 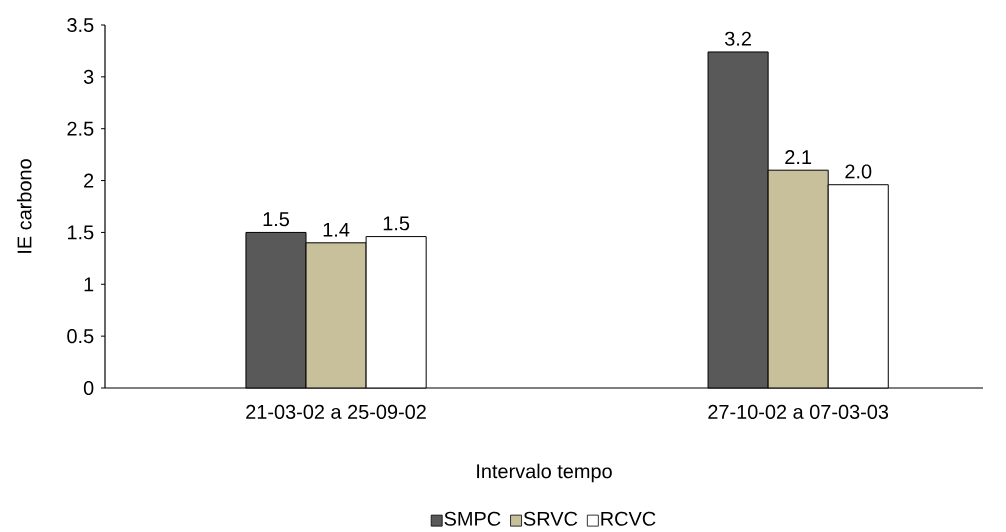 What do you see at coordinates (24, 206) in the screenshot?
I see `y-axis-title: IE carbono` at bounding box center [24, 206].